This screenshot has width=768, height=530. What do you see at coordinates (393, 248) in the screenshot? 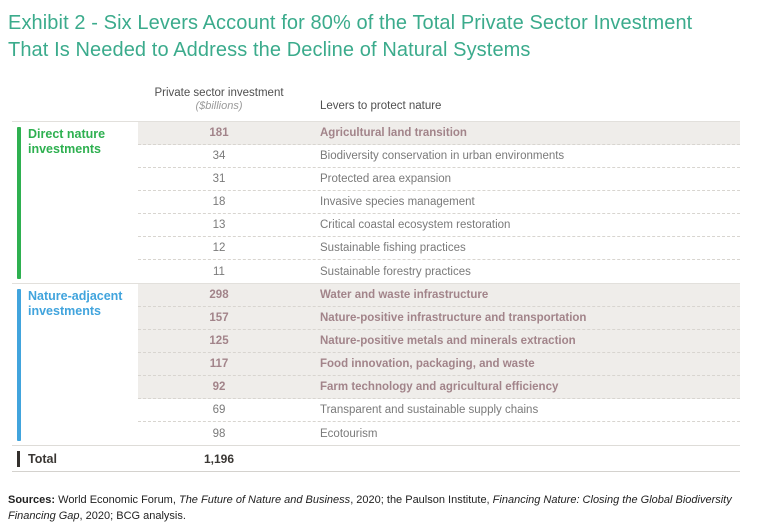
I see `lever-label: Sustainable fishing practices` at bounding box center [393, 248].